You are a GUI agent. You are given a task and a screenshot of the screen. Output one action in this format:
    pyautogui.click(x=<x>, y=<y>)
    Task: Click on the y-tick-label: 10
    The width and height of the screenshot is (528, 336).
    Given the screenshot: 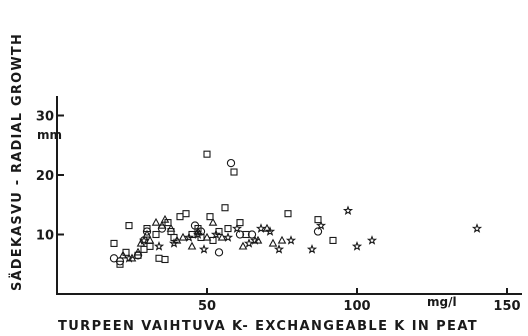 What is the action you would take?
    pyautogui.click(x=45, y=236)
    